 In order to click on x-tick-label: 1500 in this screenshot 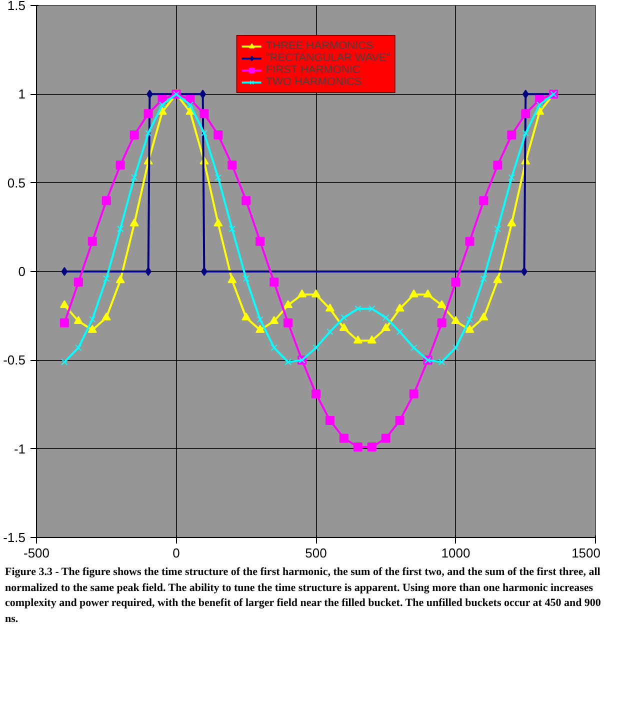, I will do `click(586, 553)`.